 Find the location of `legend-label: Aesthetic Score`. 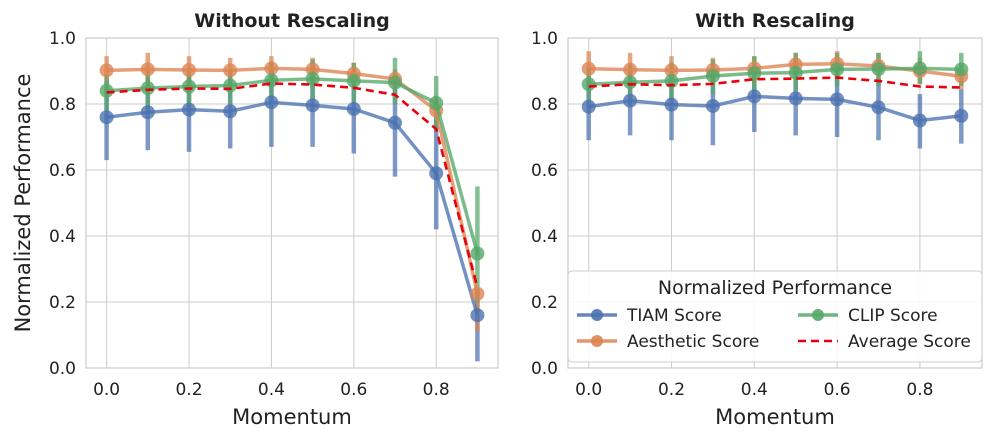

legend-label: Aesthetic Score is located at coordinates (693, 342).